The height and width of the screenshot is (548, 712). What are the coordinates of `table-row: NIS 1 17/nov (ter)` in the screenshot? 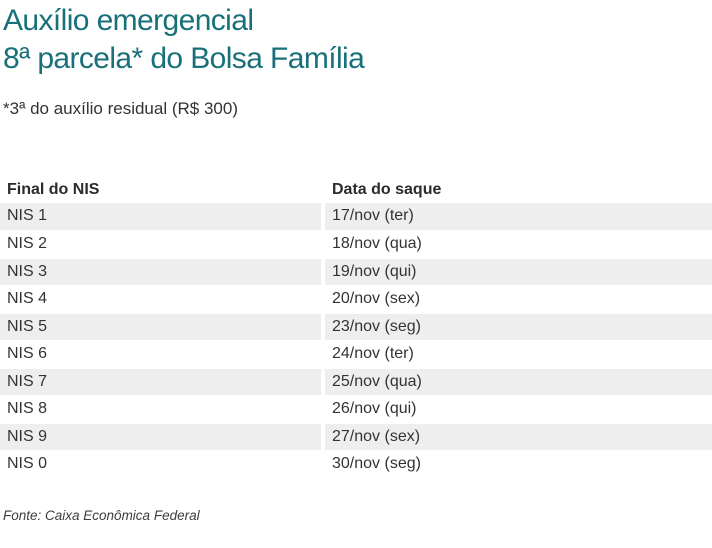 It's located at (356, 217).